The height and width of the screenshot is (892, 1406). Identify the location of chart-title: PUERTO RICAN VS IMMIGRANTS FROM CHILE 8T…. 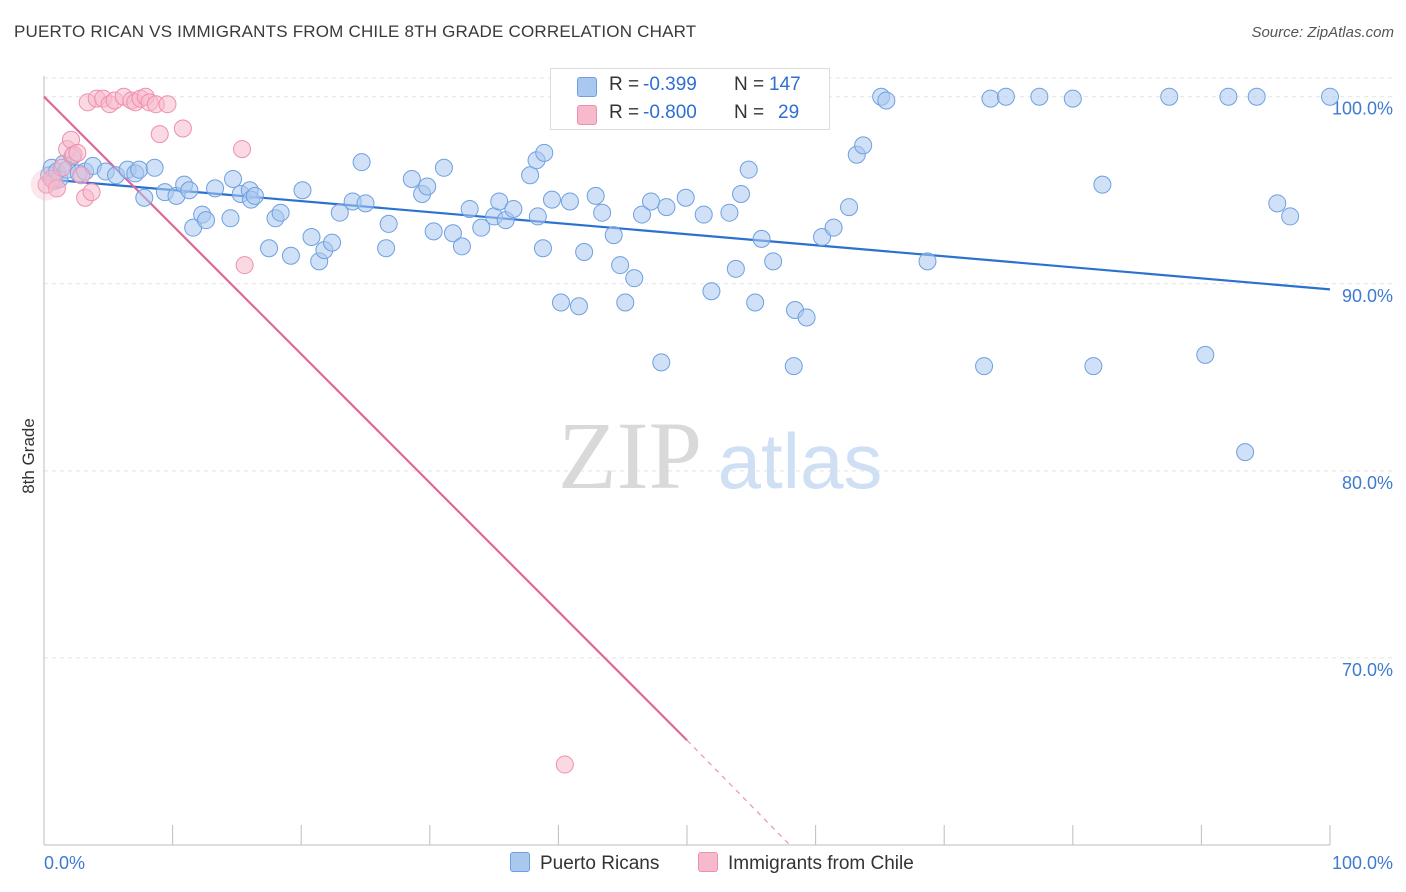
(355, 31).